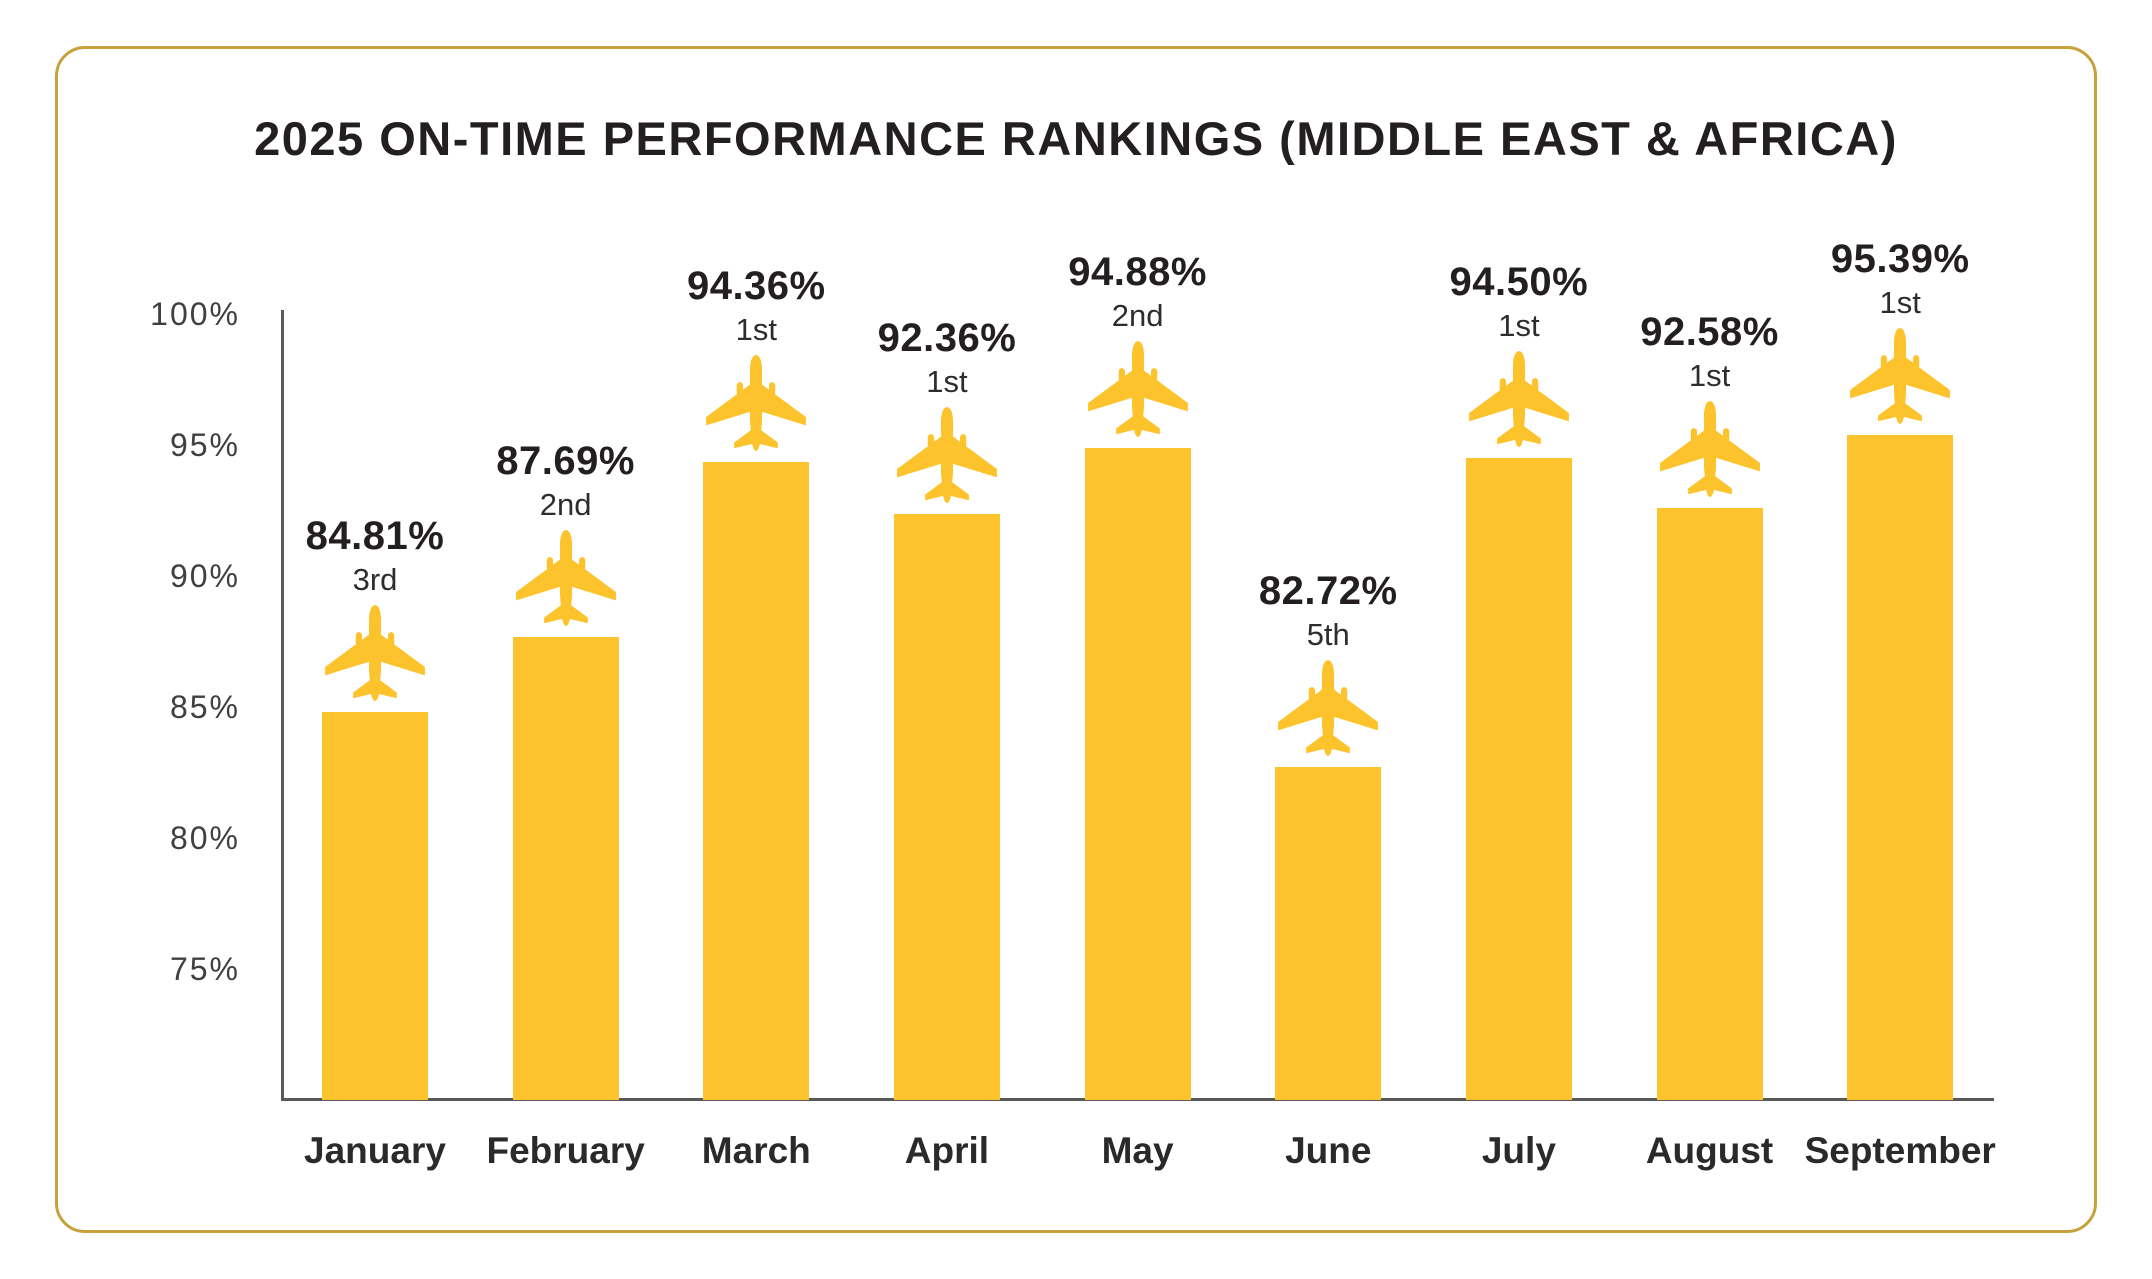  What do you see at coordinates (947, 338) in the screenshot?
I see `value-label-april: 92.36%` at bounding box center [947, 338].